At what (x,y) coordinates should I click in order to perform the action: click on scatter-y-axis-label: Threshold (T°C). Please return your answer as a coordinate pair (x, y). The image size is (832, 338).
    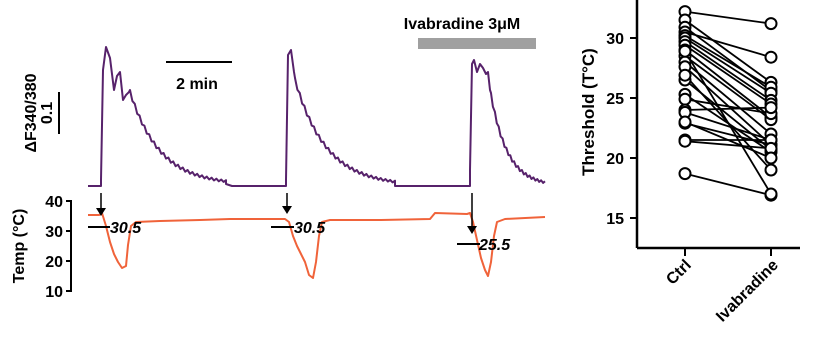
    Looking at the image, I should click on (588, 112).